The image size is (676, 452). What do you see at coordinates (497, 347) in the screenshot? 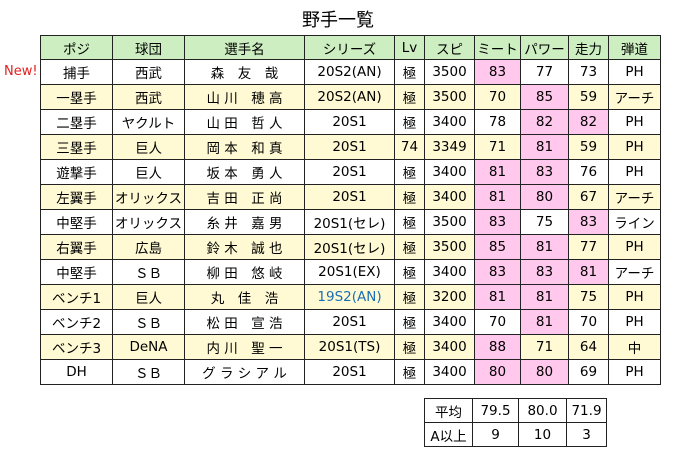
I see `meet-cell: 88` at bounding box center [497, 347].